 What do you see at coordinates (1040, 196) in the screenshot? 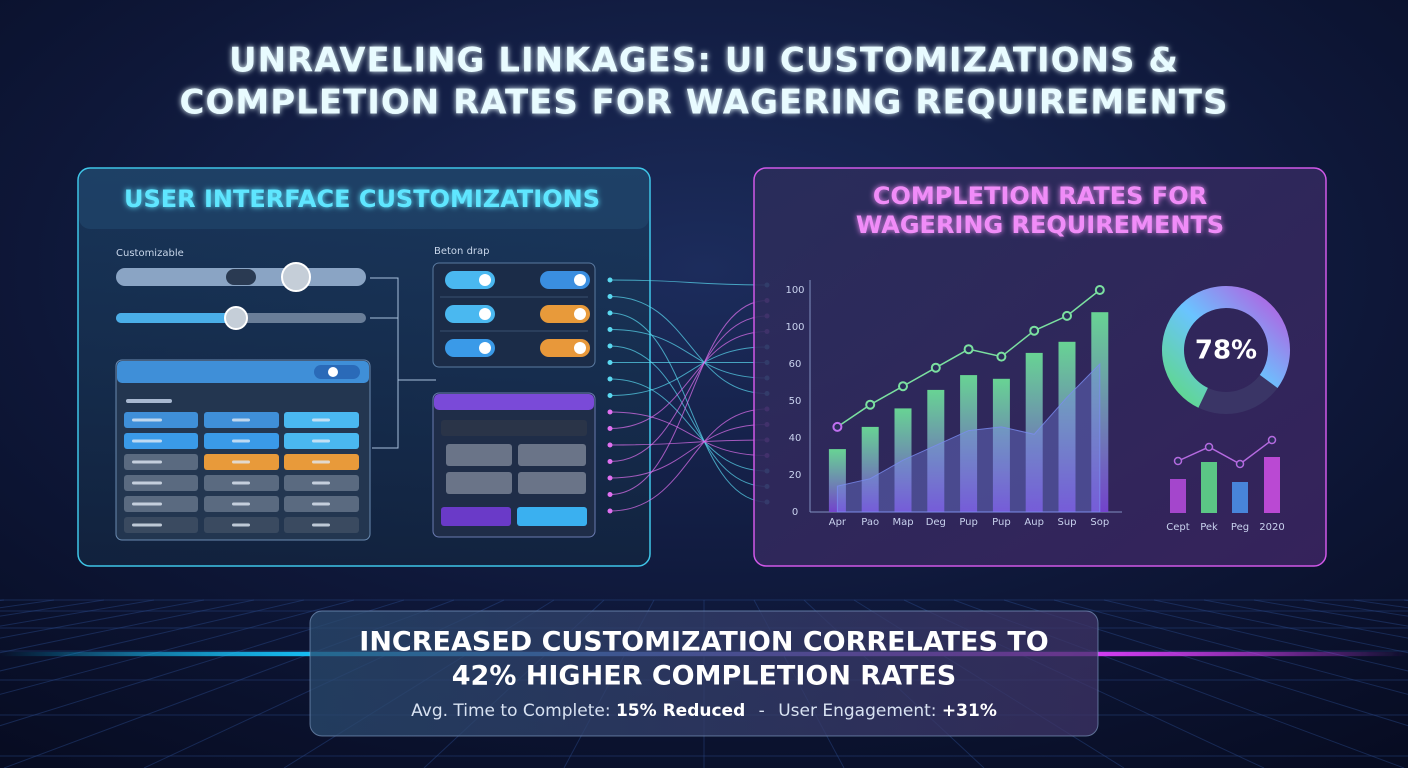
I see `panel-title: COMPLETION RATES FOR` at bounding box center [1040, 196].